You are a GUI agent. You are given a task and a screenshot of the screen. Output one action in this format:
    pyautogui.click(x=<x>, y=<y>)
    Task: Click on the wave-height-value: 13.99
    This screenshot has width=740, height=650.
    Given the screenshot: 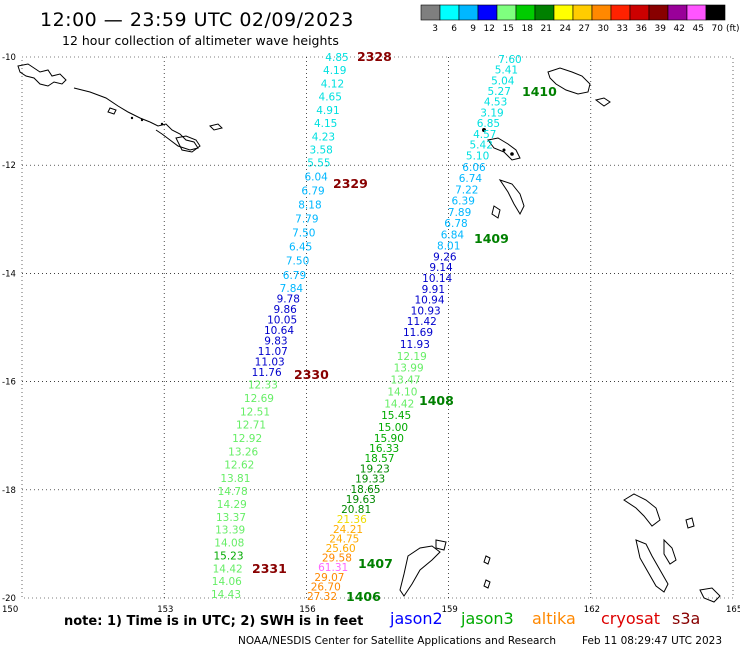 What is the action you would take?
    pyautogui.click(x=409, y=369)
    